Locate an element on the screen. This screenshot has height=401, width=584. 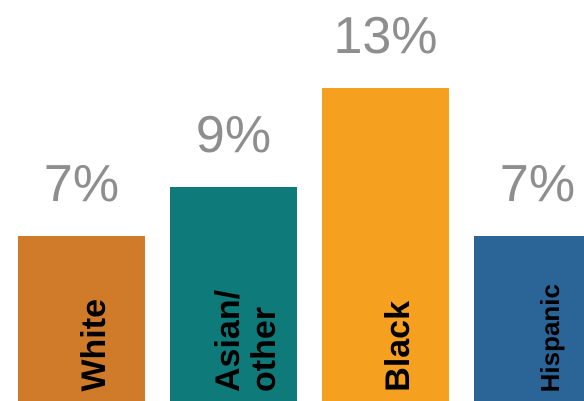
category-label: Black is located at coordinates (397, 346).